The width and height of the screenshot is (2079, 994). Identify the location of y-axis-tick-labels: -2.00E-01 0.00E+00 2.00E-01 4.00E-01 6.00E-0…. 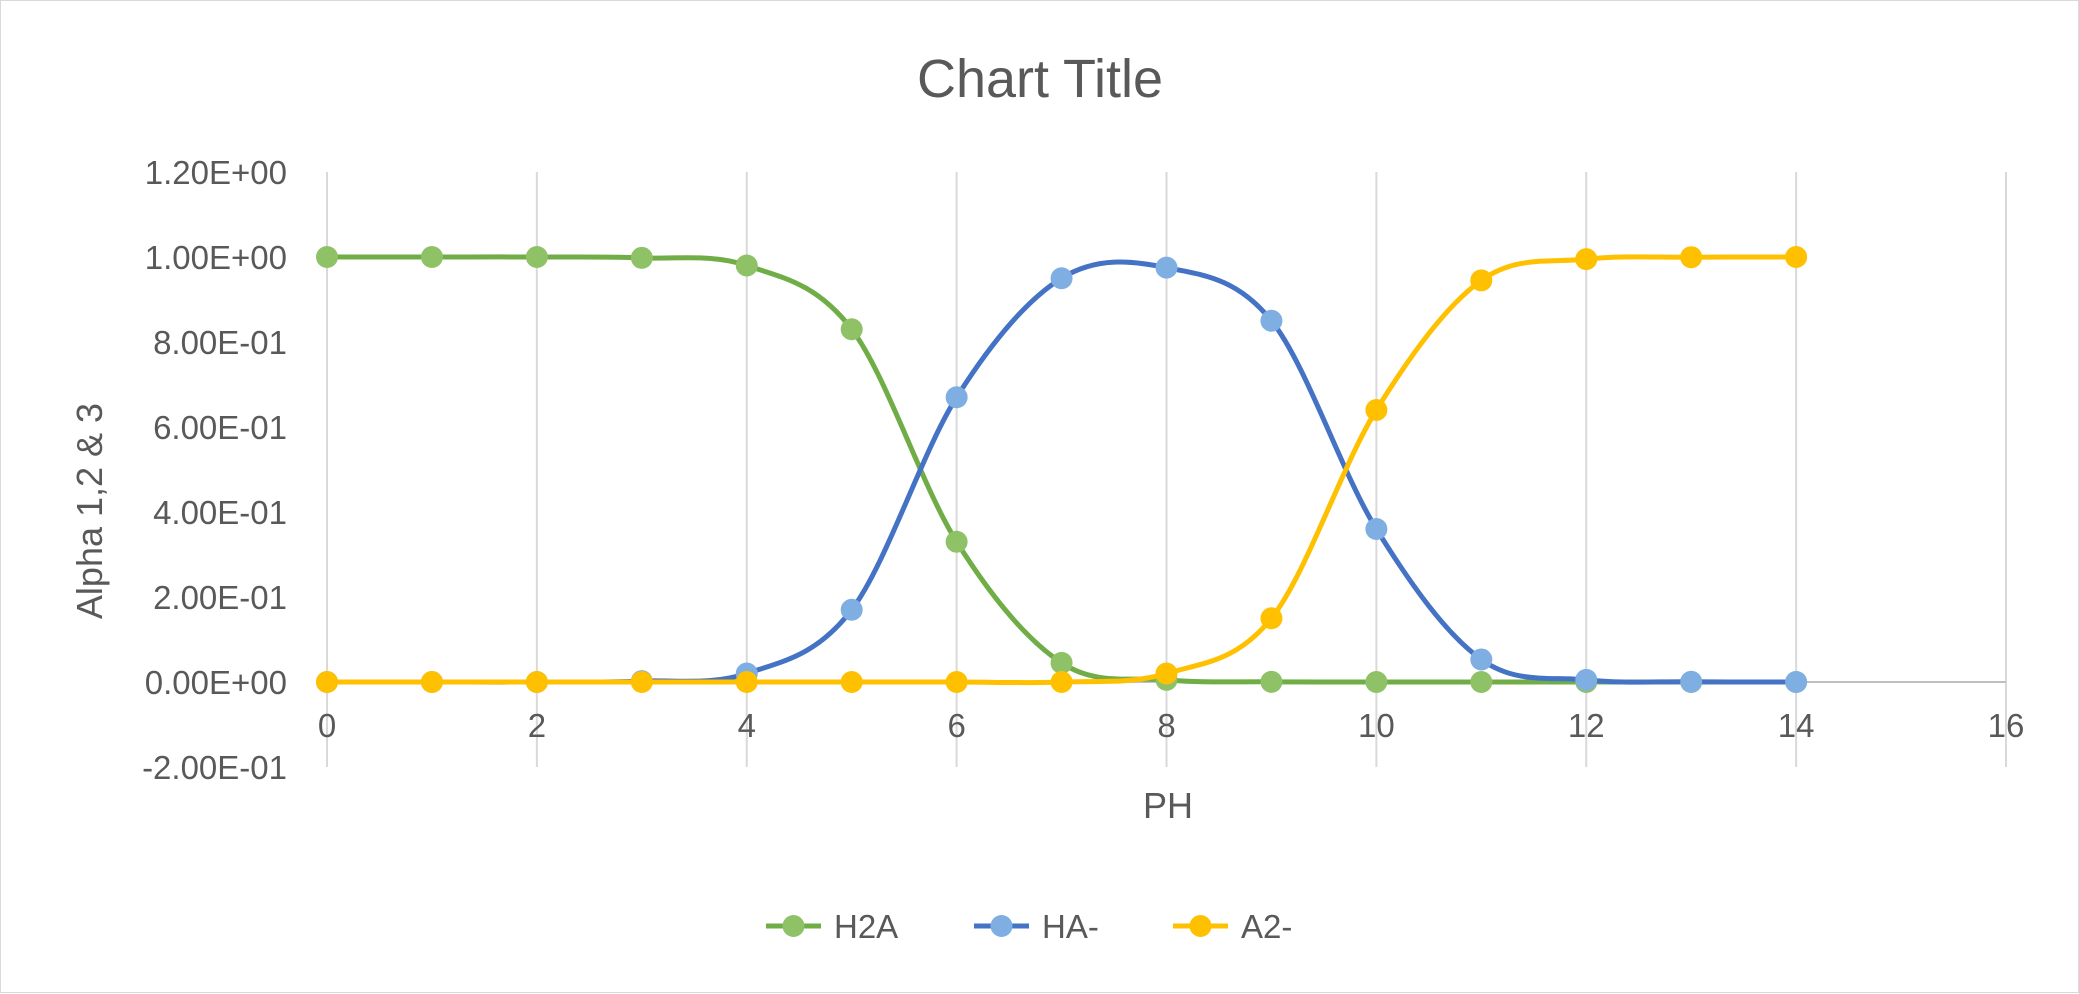
(214, 470).